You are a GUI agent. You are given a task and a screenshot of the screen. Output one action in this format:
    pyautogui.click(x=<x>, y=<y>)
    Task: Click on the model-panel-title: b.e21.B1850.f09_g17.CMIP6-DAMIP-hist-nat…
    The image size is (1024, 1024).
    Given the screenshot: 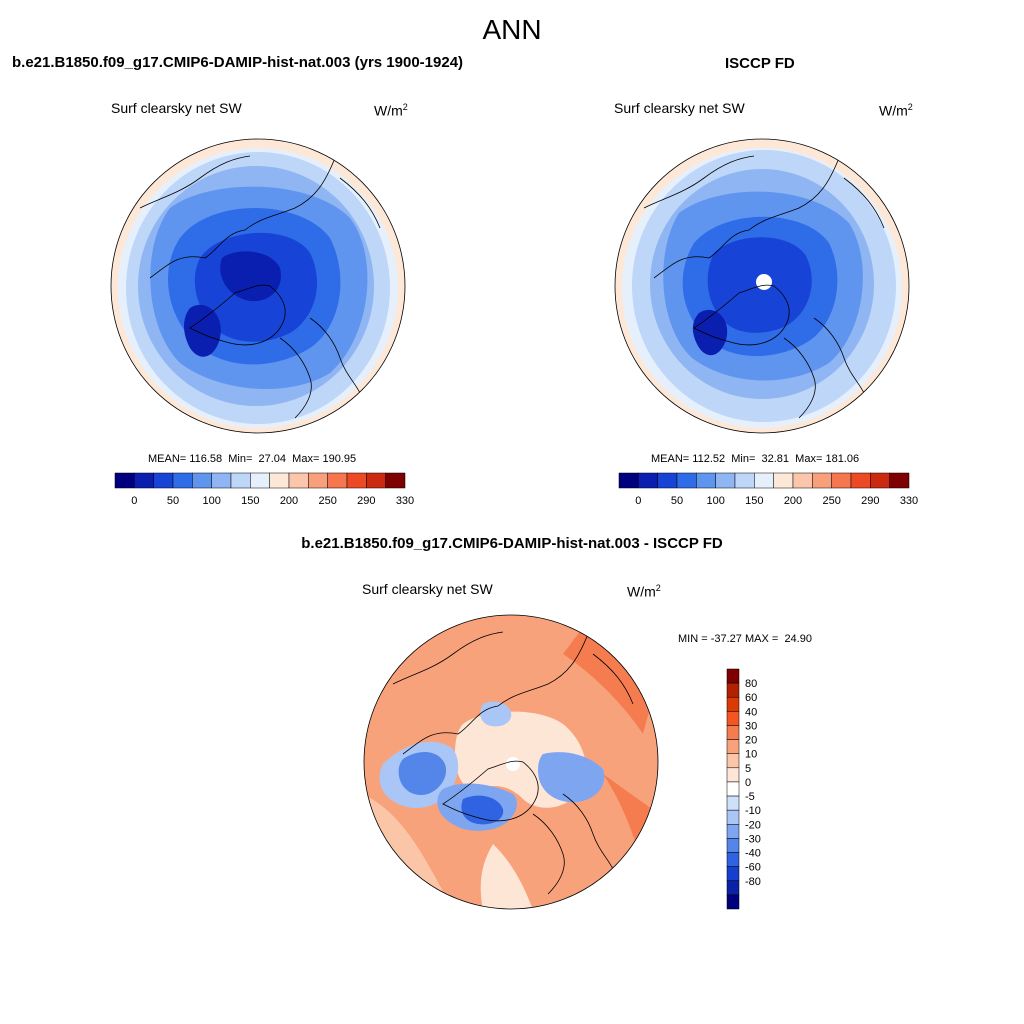 What is the action you would take?
    pyautogui.click(x=238, y=62)
    